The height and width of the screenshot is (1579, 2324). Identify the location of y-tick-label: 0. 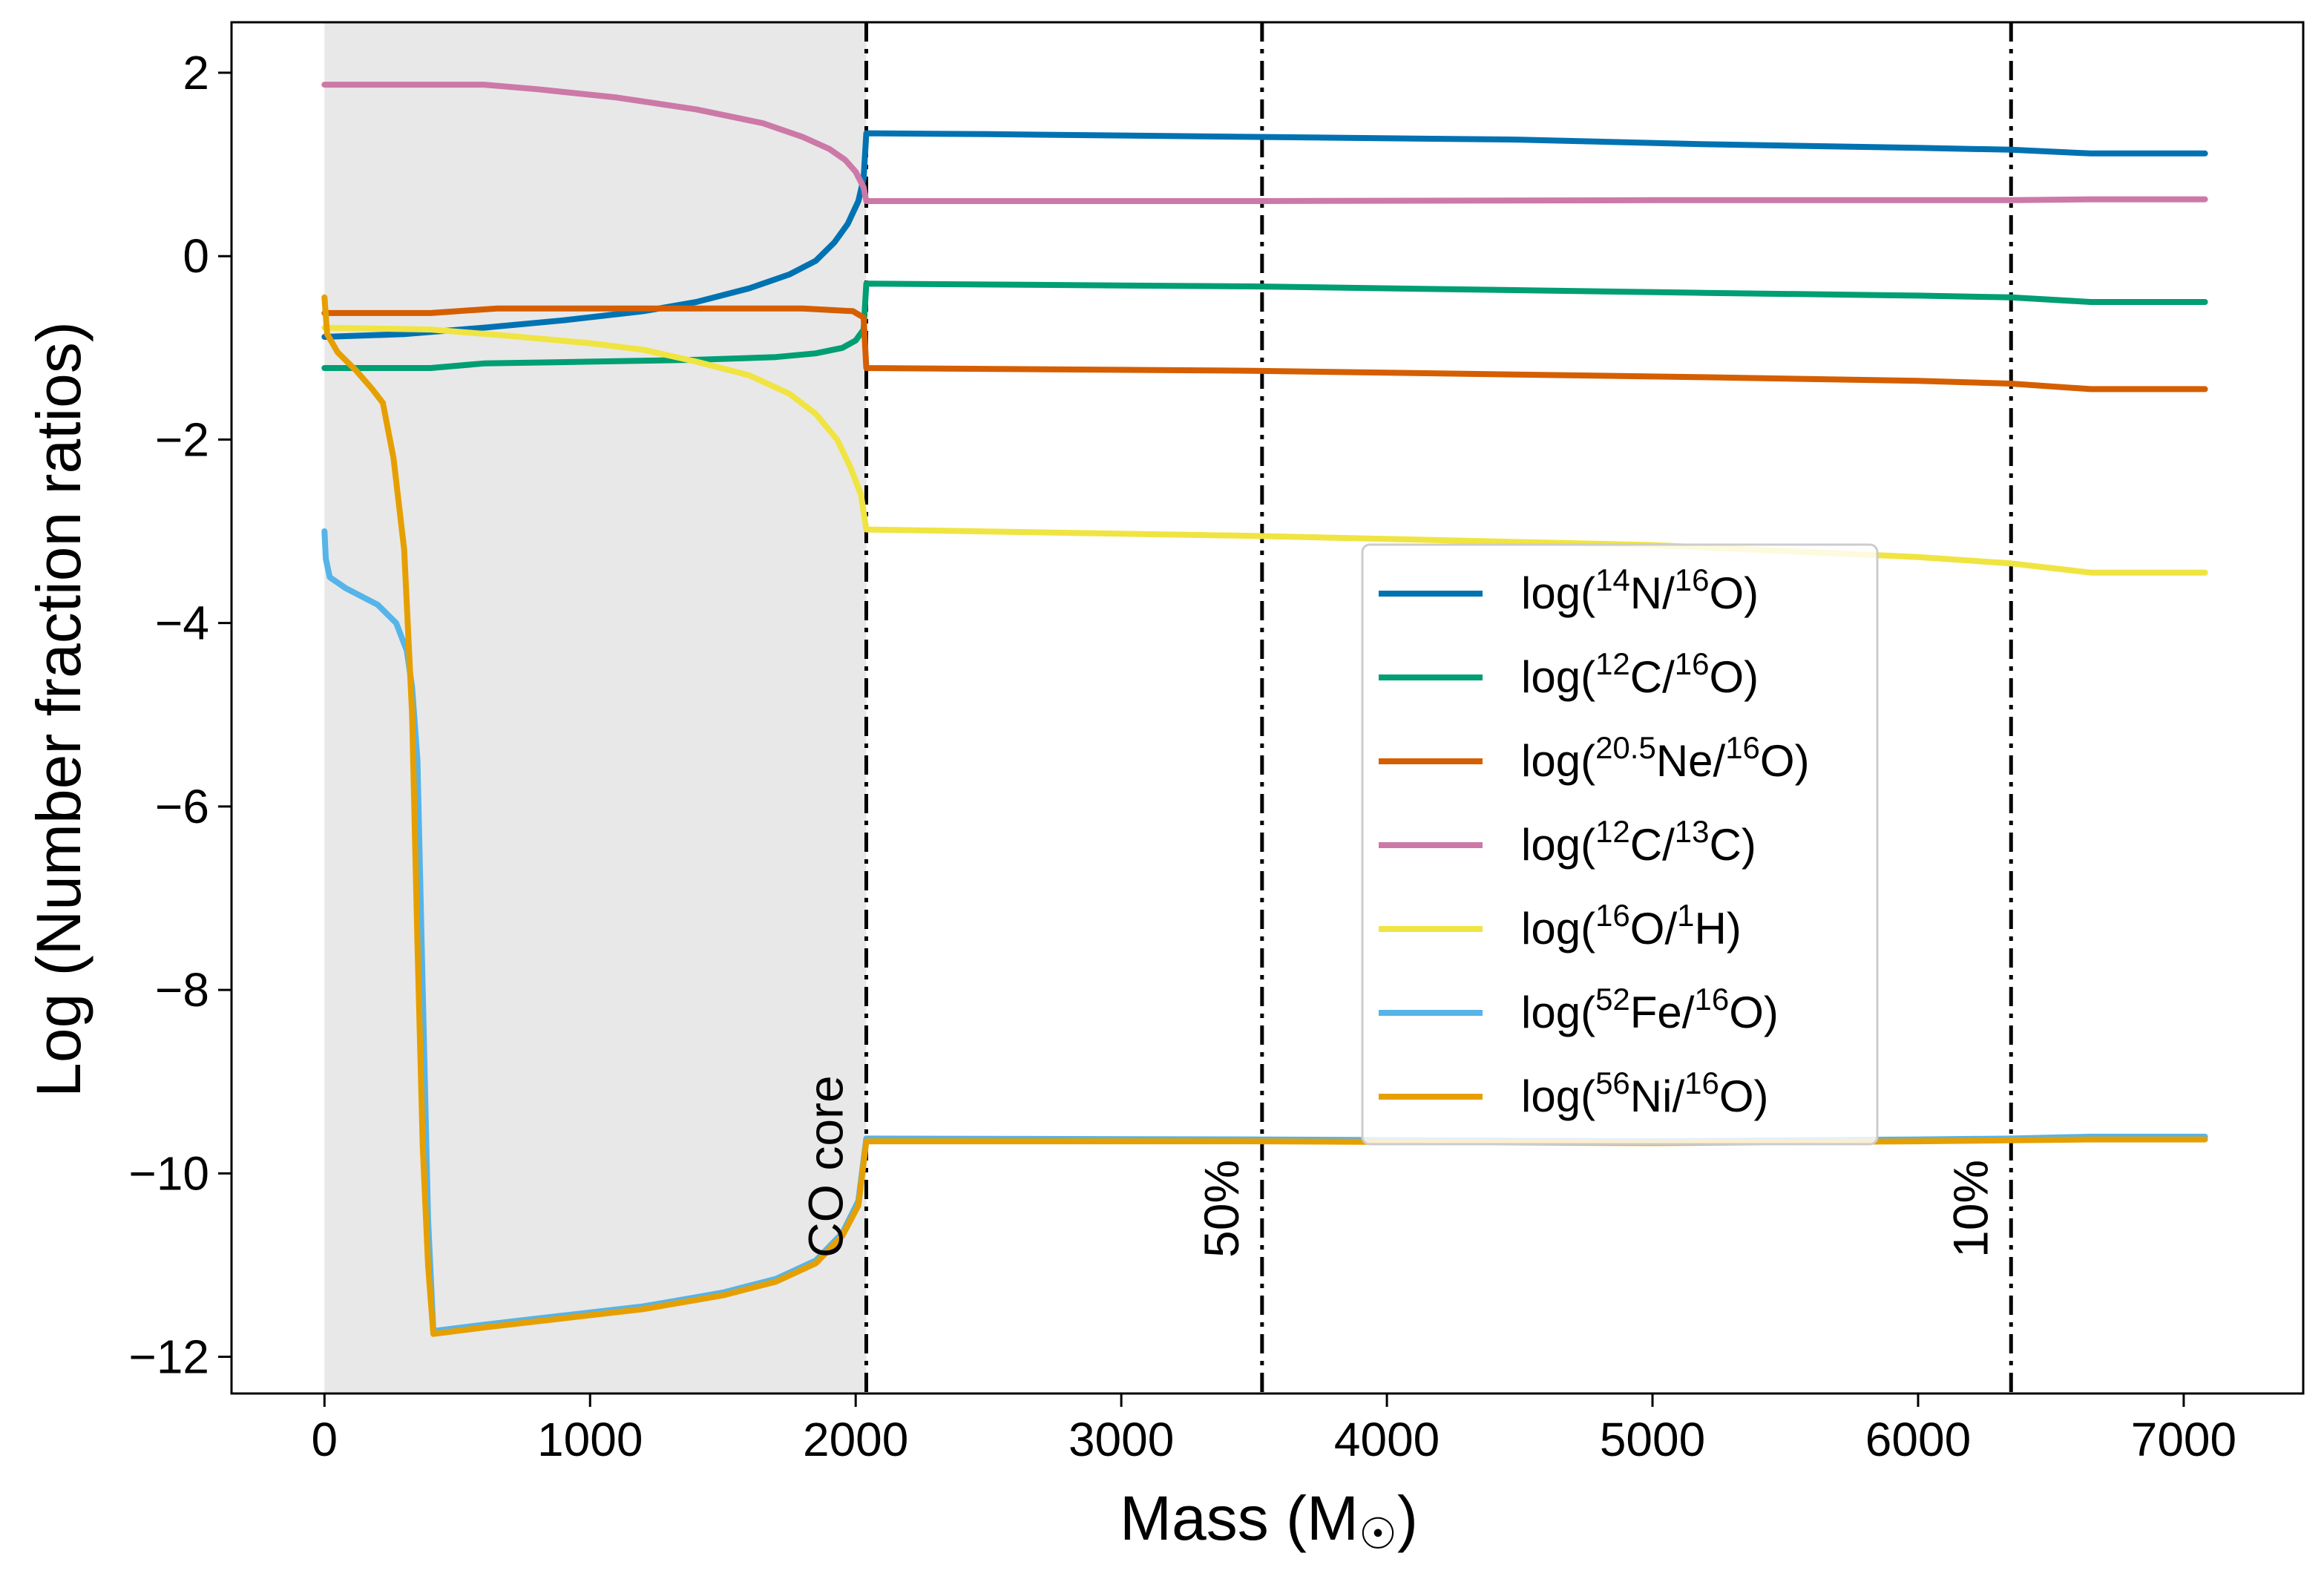
(196, 256).